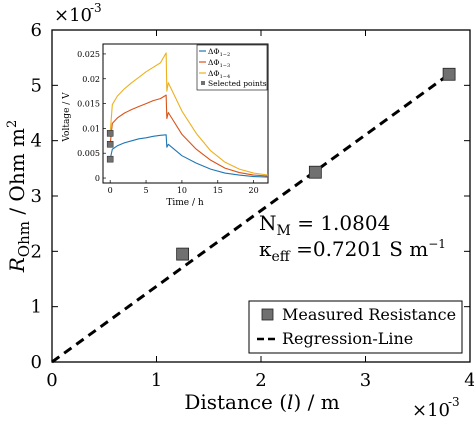 The width and height of the screenshot is (474, 422). I want to click on inset-y-tick-label: 0.005, so click(88, 153).